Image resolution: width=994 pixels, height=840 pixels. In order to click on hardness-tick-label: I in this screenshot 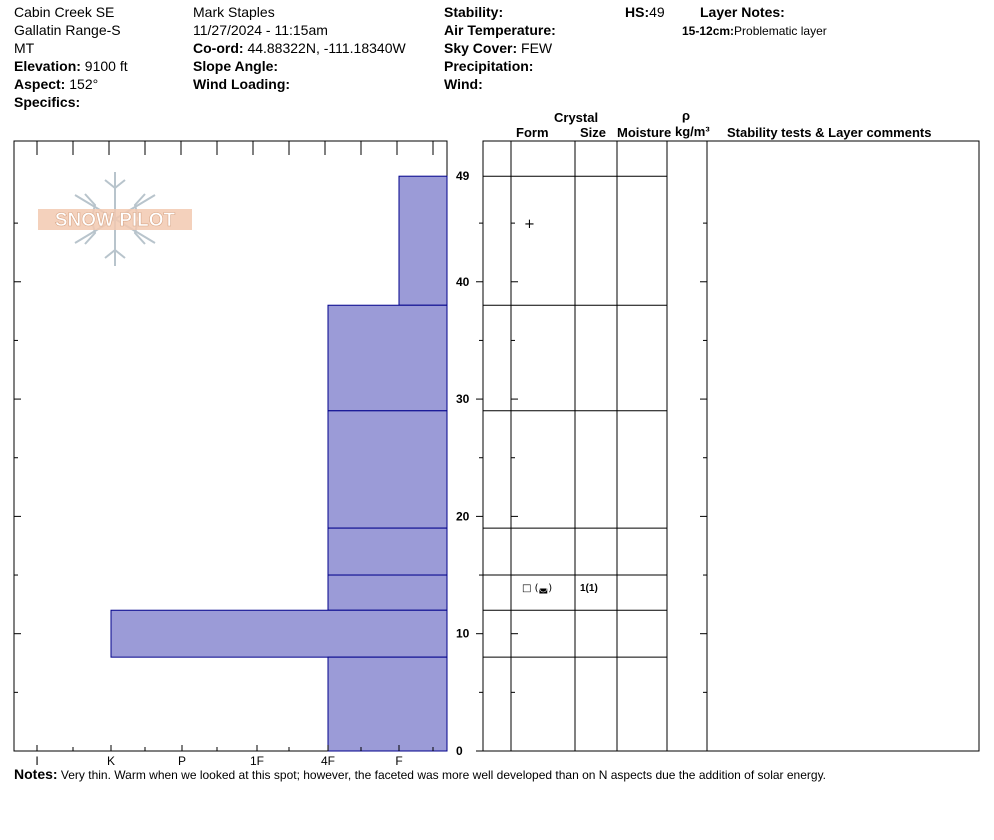, I will do `click(36, 761)`.